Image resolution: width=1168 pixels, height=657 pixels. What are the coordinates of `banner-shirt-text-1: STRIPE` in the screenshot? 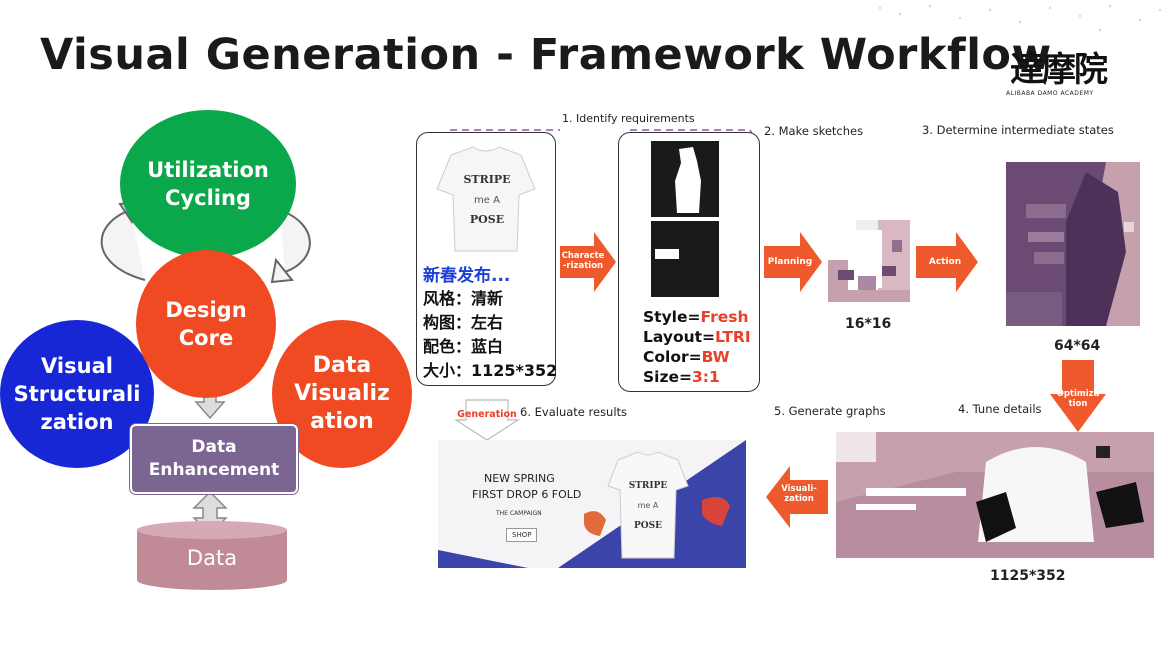 It's located at (648, 486).